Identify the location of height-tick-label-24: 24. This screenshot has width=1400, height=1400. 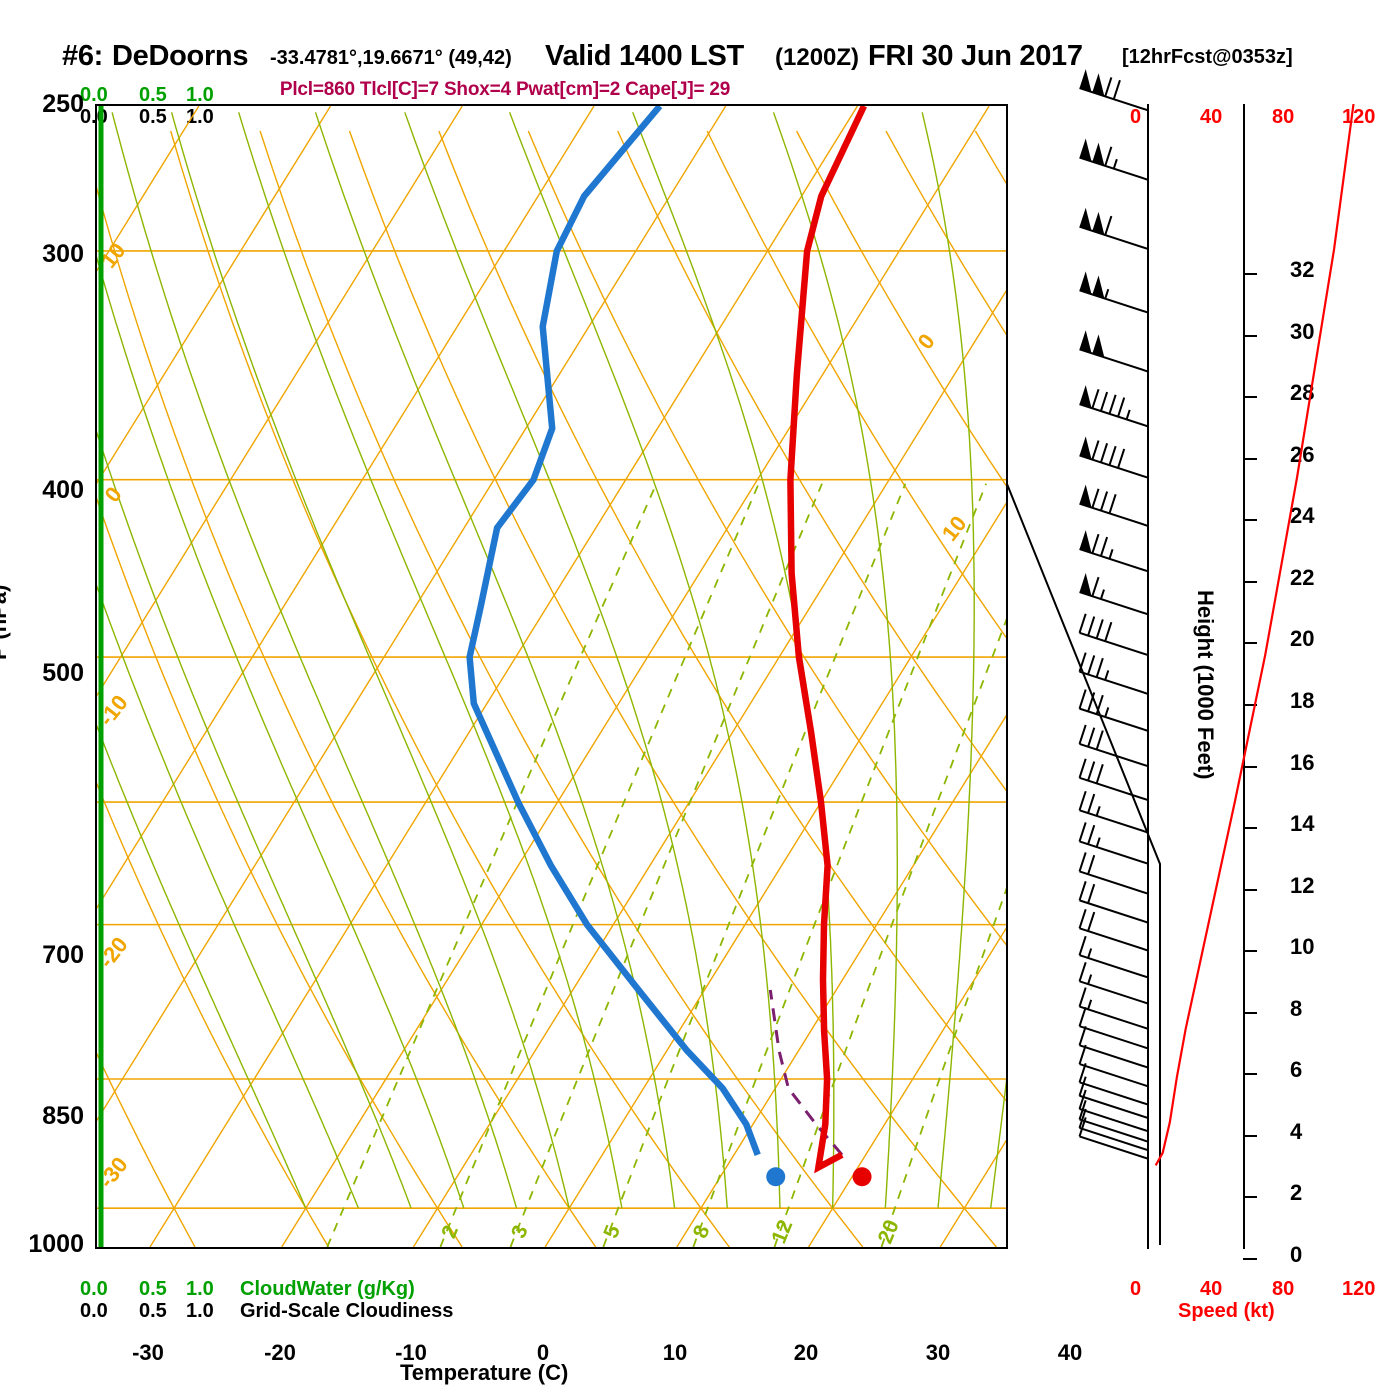
(1302, 516).